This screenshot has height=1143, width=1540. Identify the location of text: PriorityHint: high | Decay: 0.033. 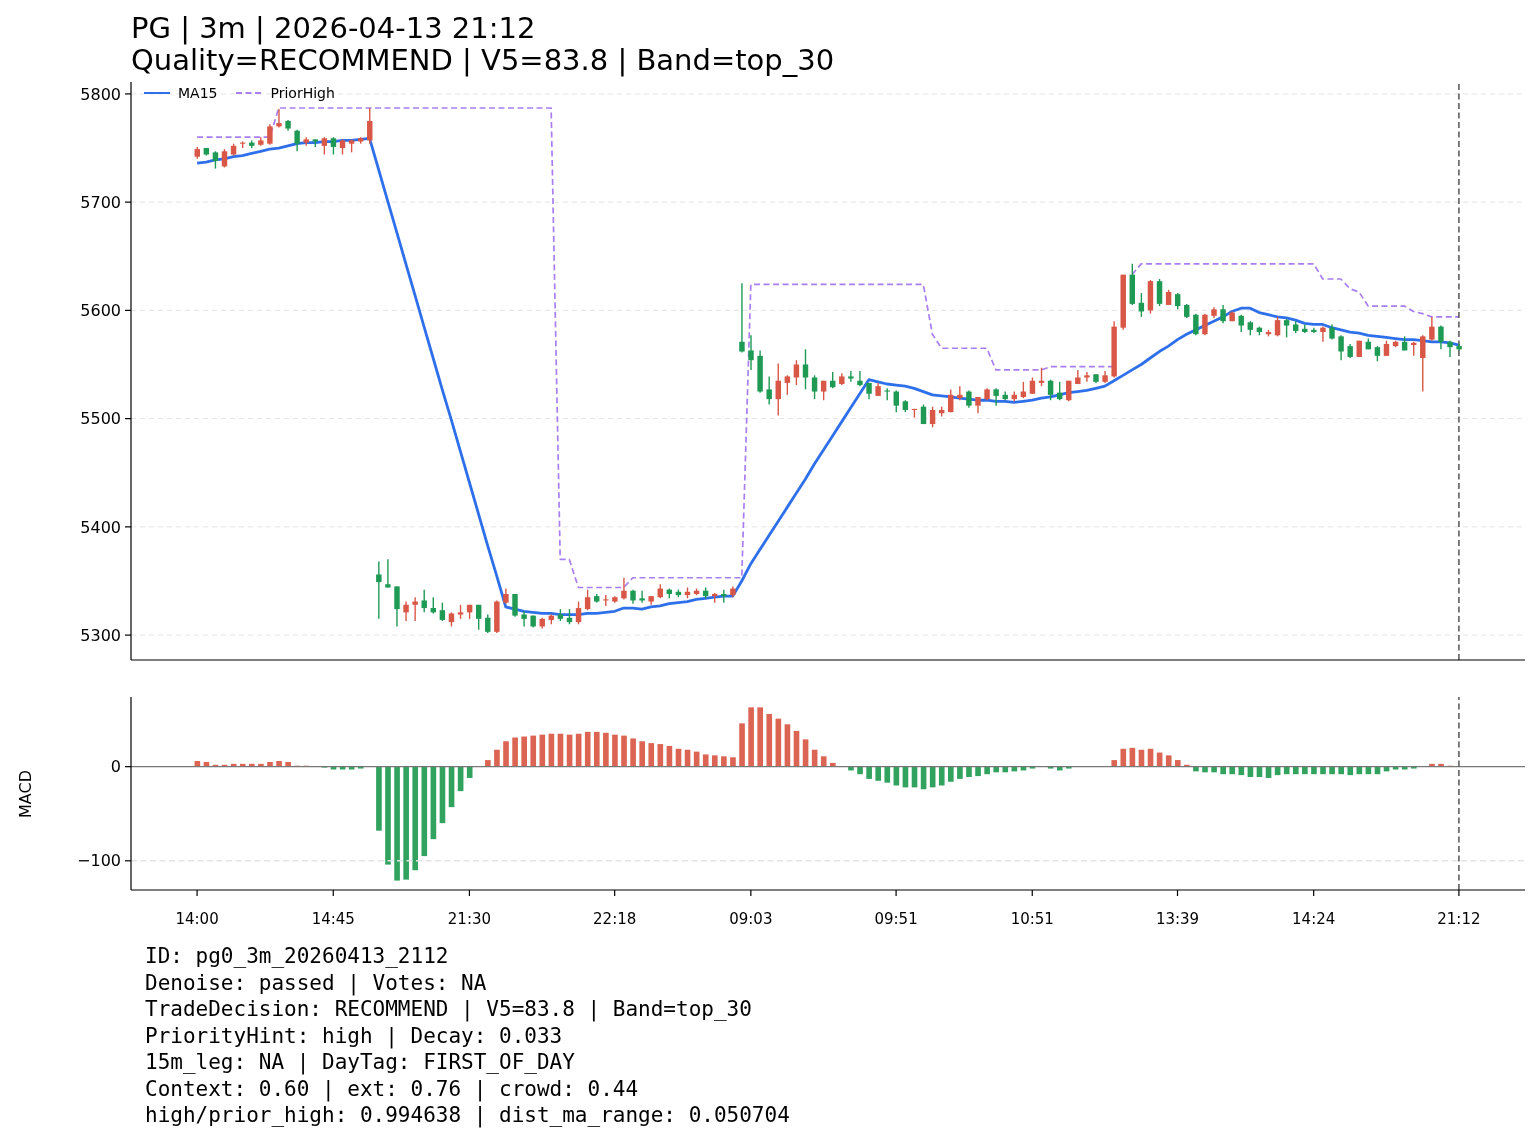
(354, 1035).